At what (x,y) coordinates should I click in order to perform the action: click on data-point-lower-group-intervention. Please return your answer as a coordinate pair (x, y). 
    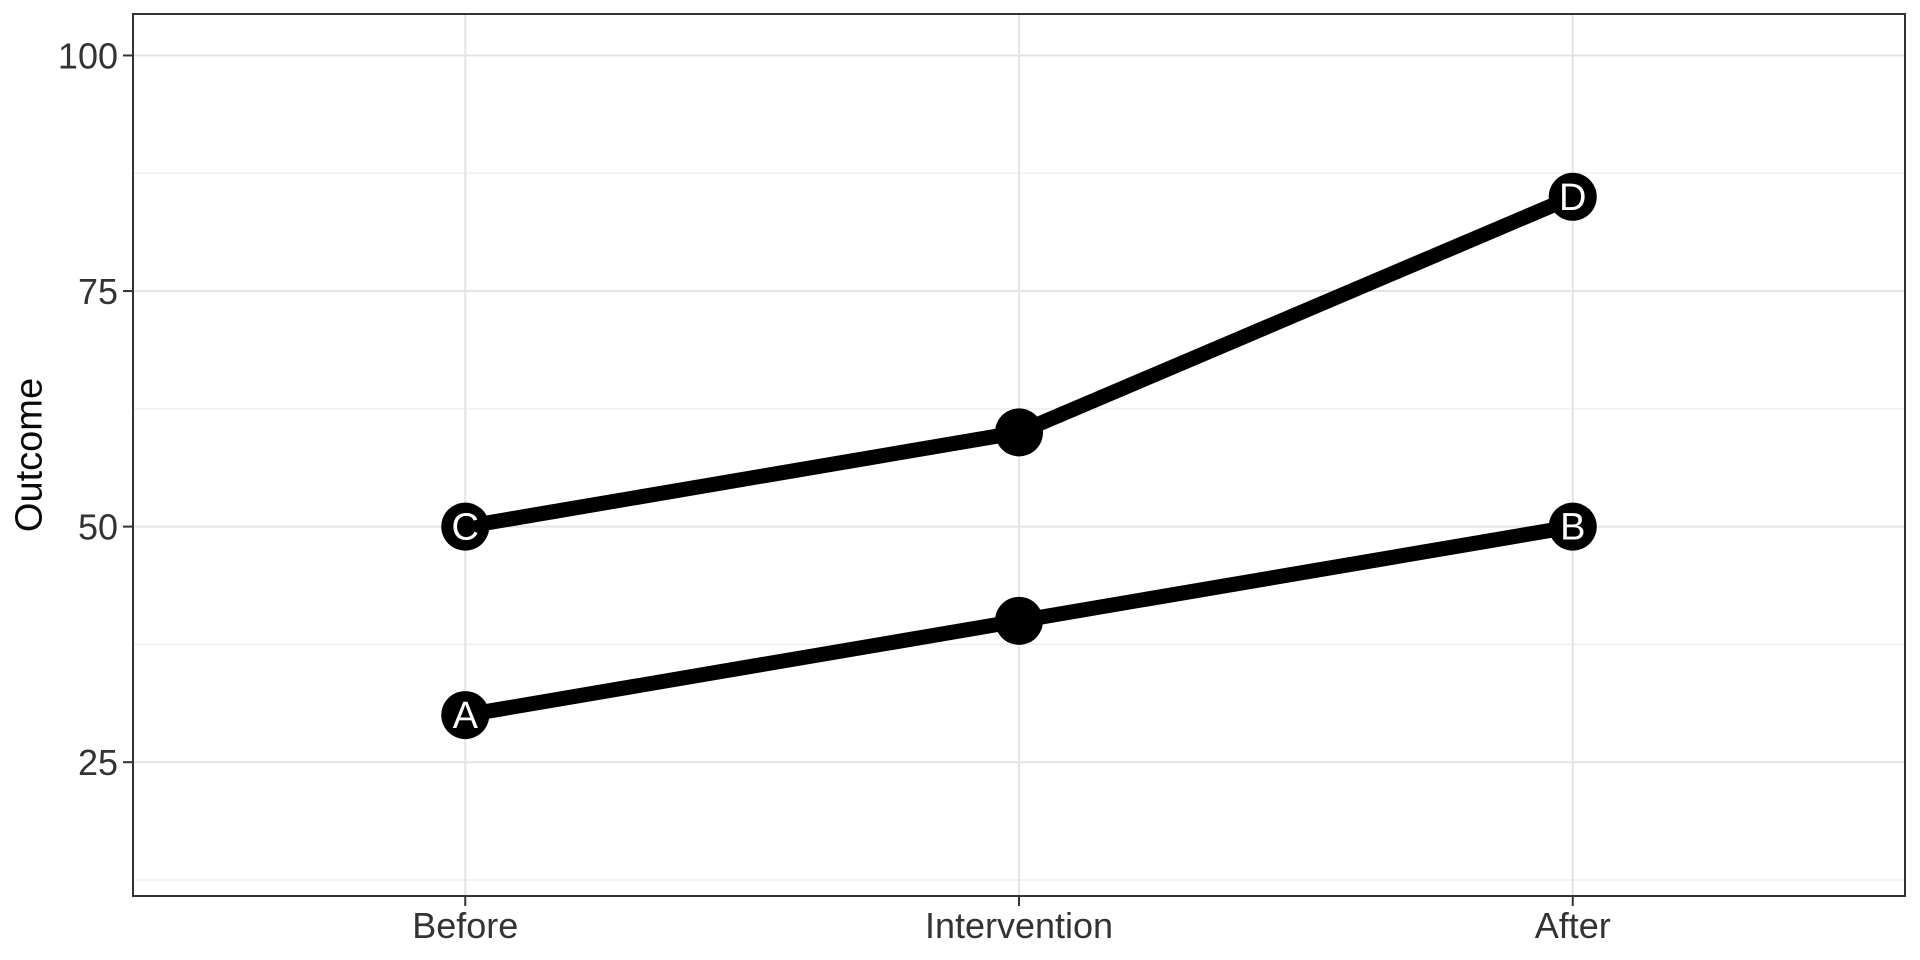
    Looking at the image, I should click on (1019, 620).